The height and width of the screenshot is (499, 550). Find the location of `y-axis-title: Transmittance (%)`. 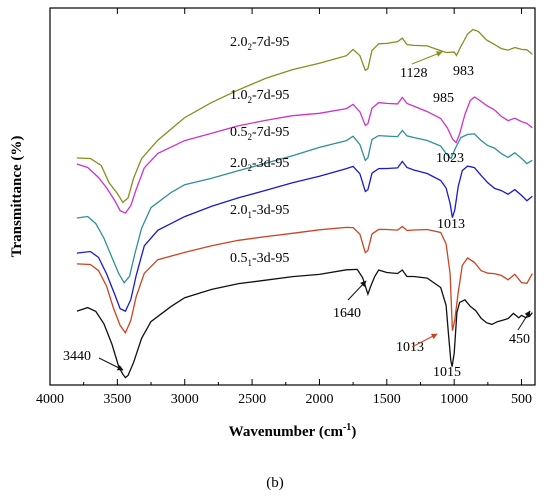

y-axis-title: Transmittance (%) is located at coordinates (17, 197).